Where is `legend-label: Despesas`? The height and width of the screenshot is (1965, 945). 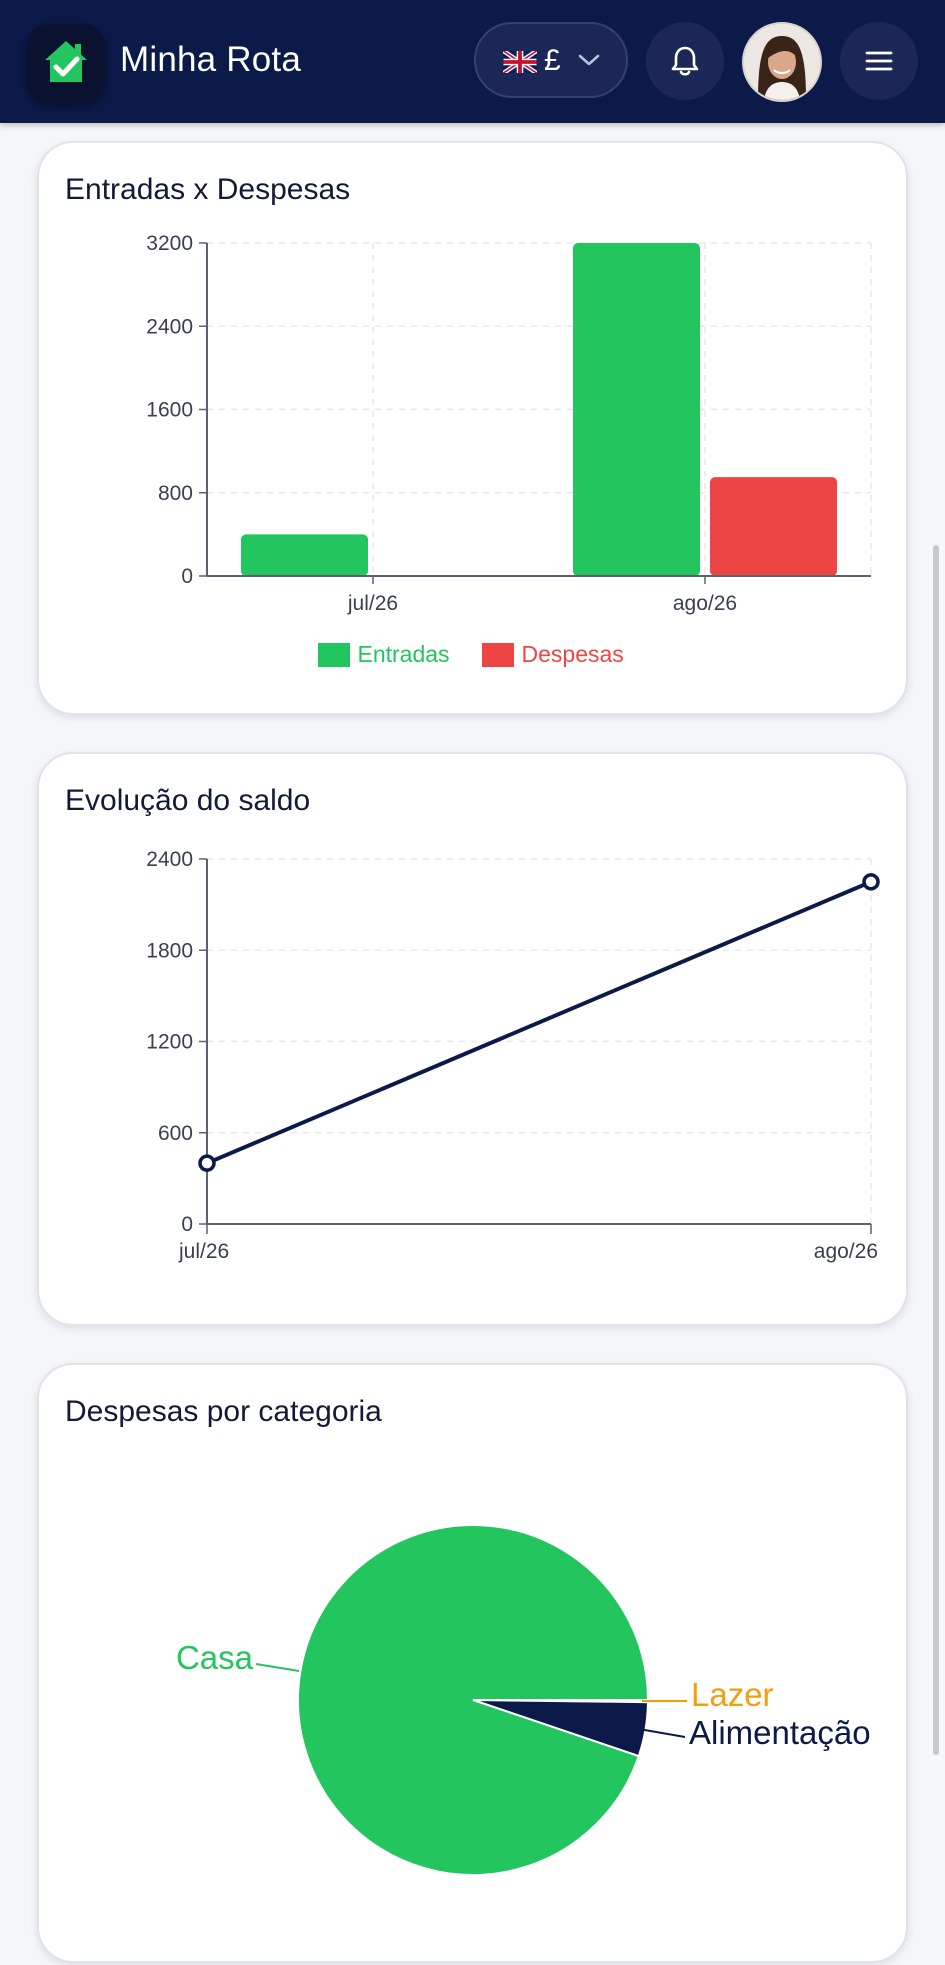
legend-label: Despesas is located at coordinates (572, 654).